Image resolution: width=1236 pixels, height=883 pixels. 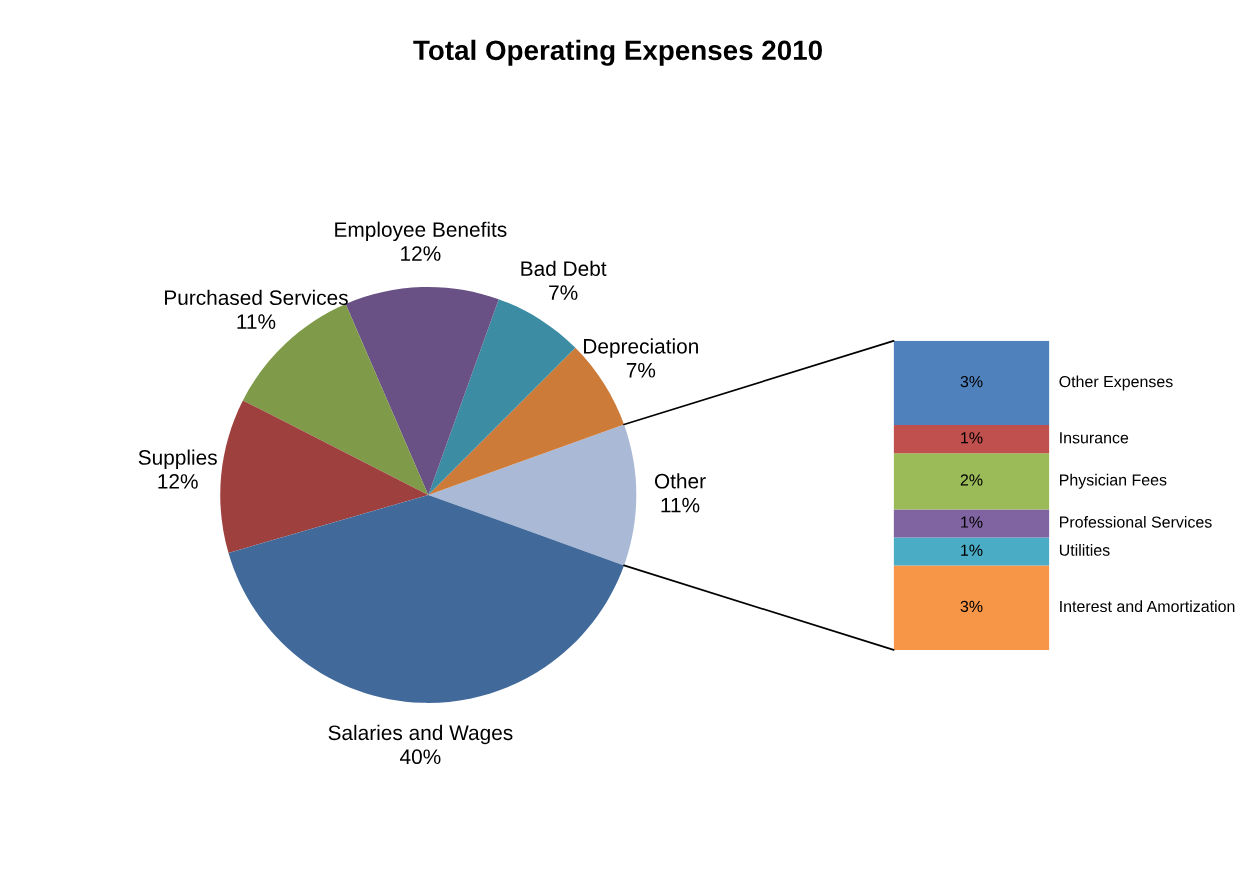 I want to click on slice-label: Purchased Services, so click(x=256, y=297).